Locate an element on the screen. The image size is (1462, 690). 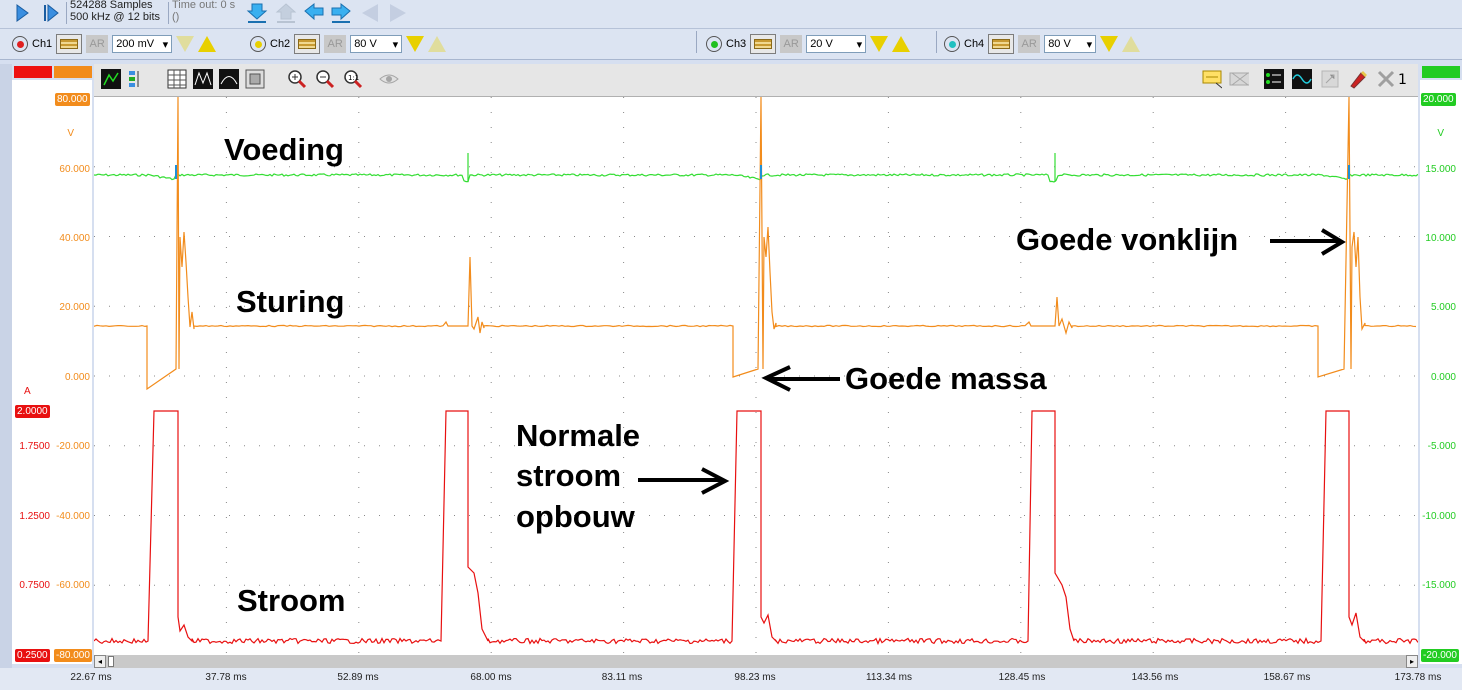
sample-rate: 500 kHz @ 12 bits is located at coordinates (115, 17).